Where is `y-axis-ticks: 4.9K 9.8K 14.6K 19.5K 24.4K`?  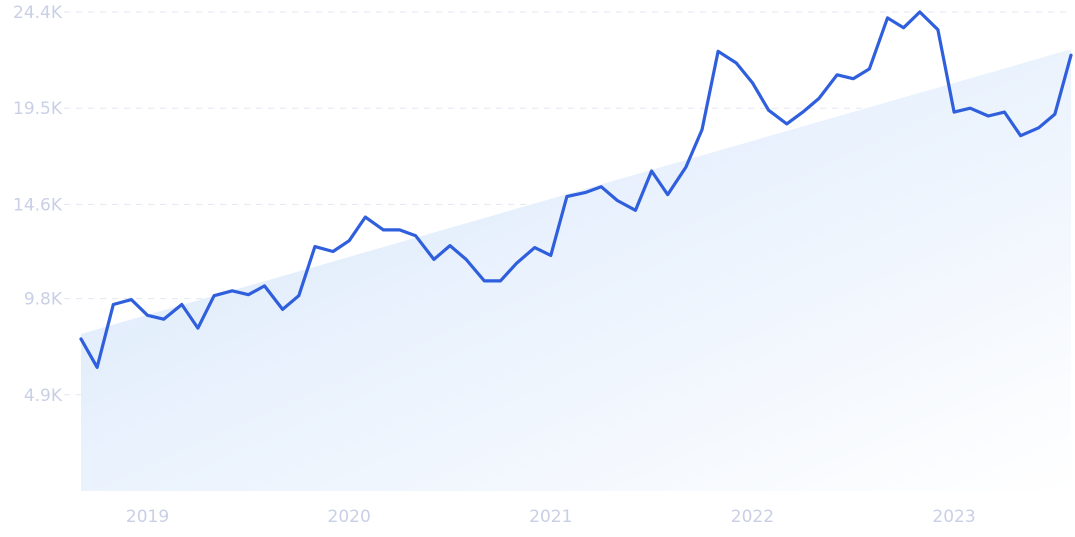
y-axis-ticks: 4.9K 9.8K 14.6K 19.5K 24.4K is located at coordinates (38, 204).